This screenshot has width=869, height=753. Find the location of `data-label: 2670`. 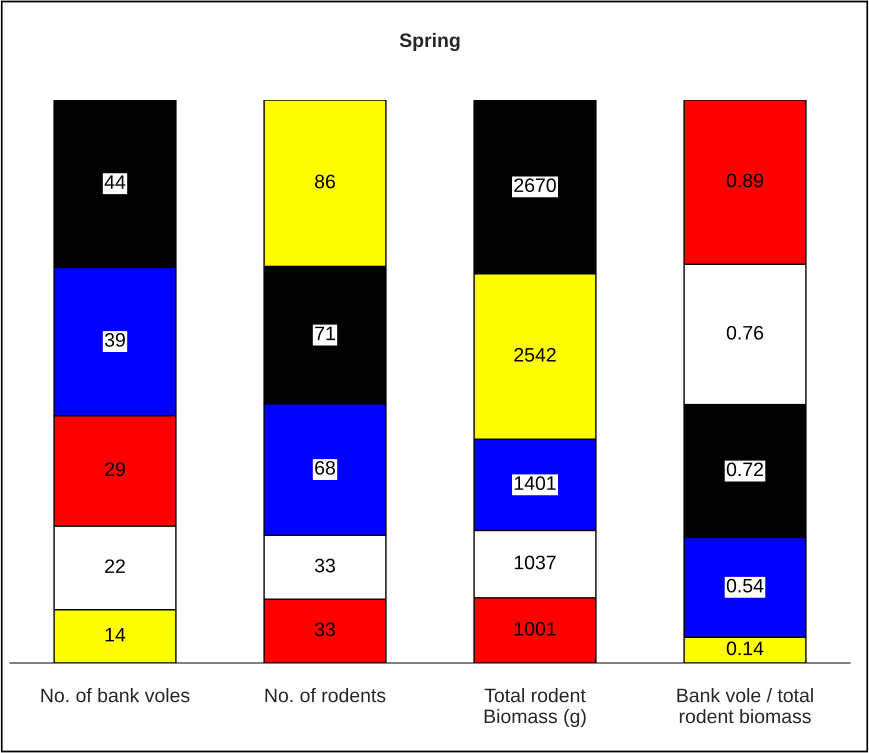

data-label: 2670 is located at coordinates (535, 185).